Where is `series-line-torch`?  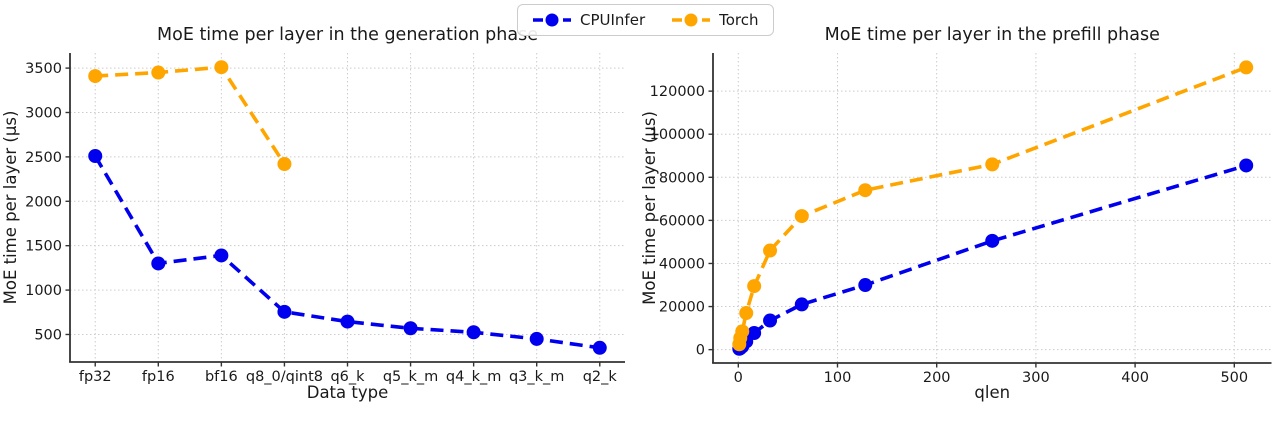
series-line-torch is located at coordinates (190, 115).